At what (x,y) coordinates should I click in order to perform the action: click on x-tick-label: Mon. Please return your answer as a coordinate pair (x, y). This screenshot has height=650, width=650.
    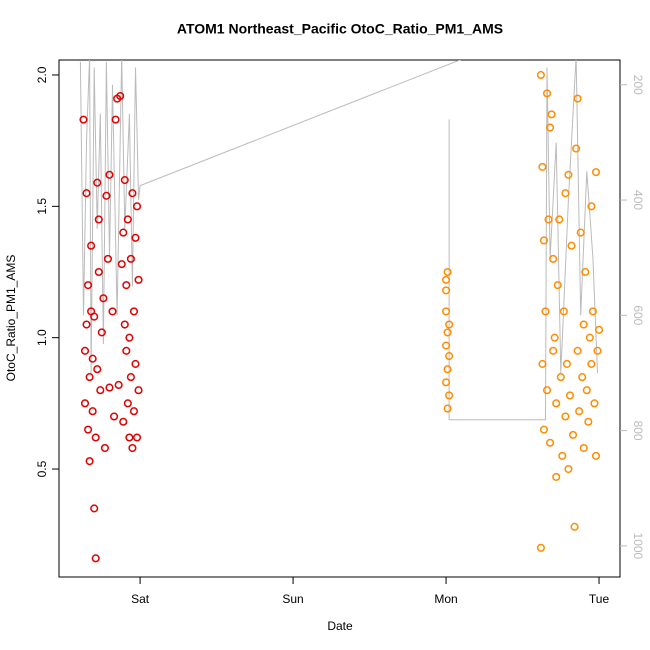
    Looking at the image, I should click on (445, 599).